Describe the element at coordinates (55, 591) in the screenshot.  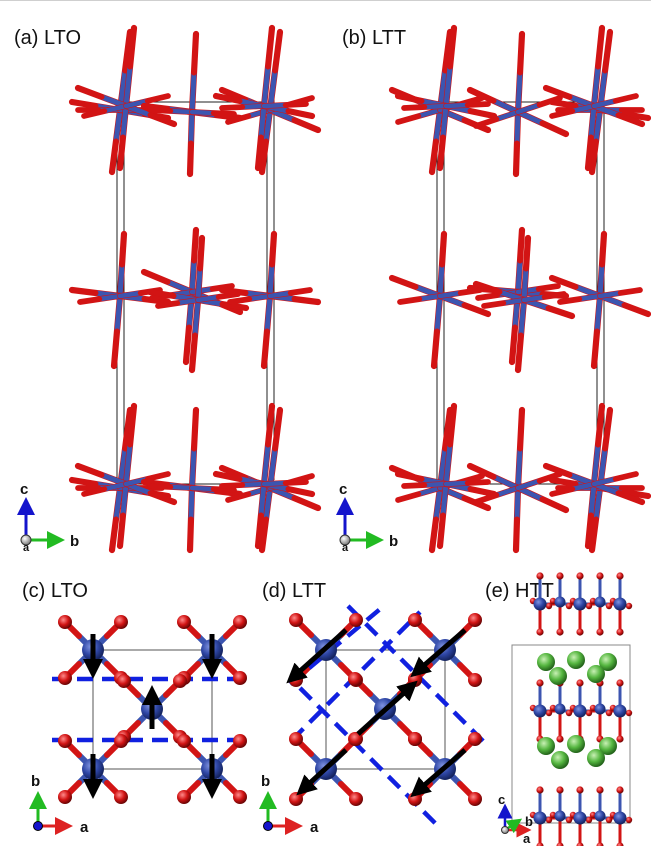
I see `panel-c-label: (c) LTO` at that location.